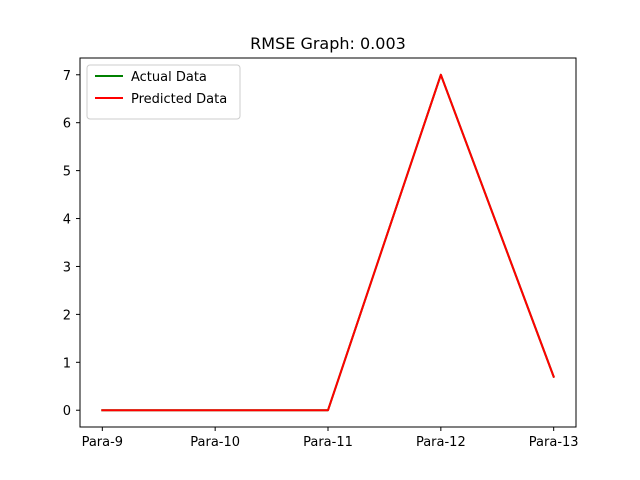 The image size is (640, 480). What do you see at coordinates (215, 442) in the screenshot?
I see `x-tick-label: Para-10` at bounding box center [215, 442].